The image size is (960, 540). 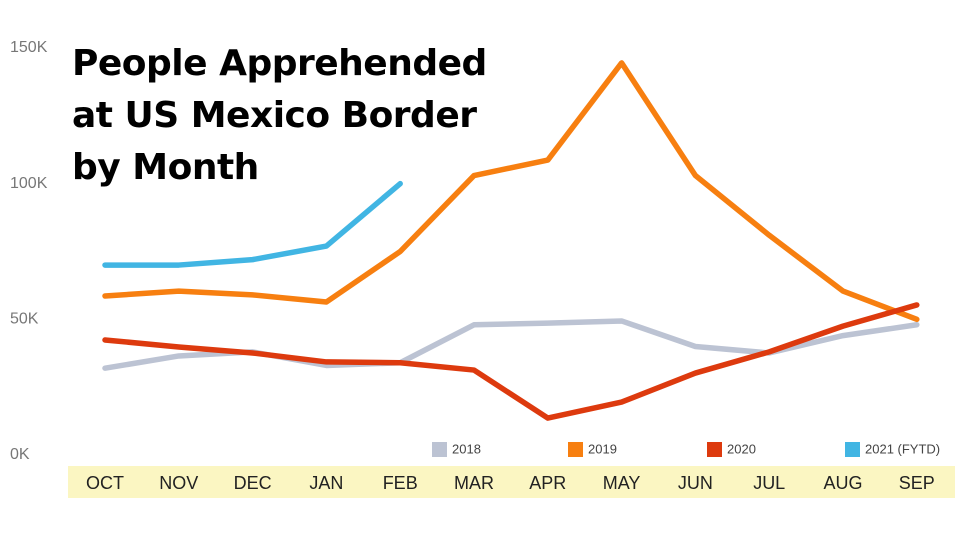 I want to click on x-tick-label: OCT, so click(x=105, y=483).